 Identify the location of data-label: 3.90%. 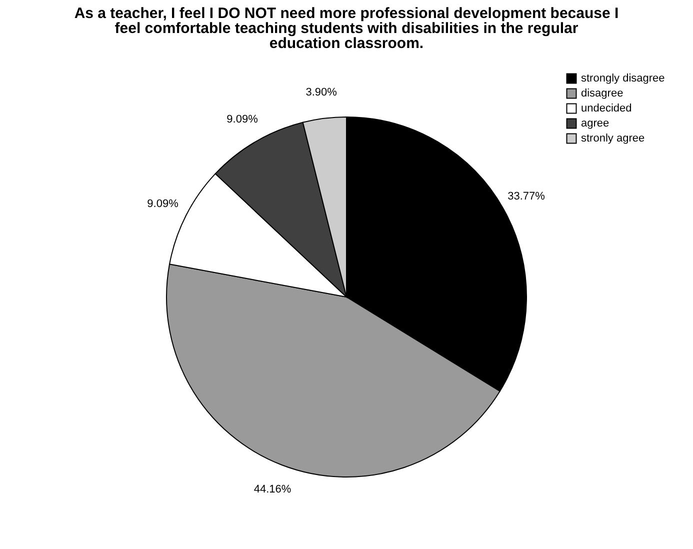
(322, 92).